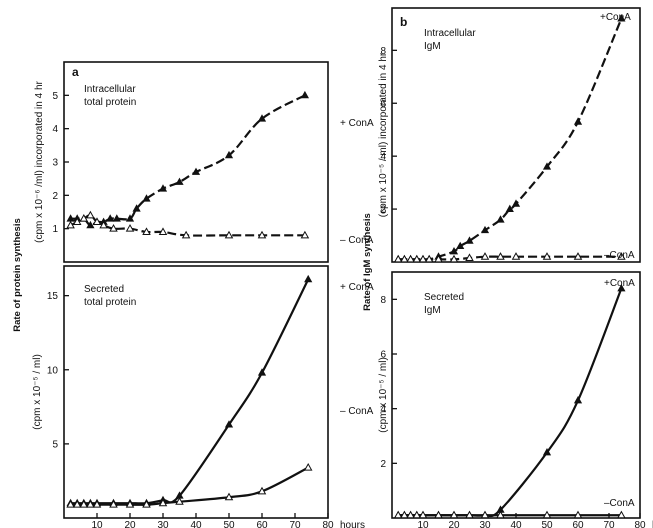  Describe the element at coordinates (619, 503) in the screenshot. I see `series-label-minus-cona: –ConA` at that location.